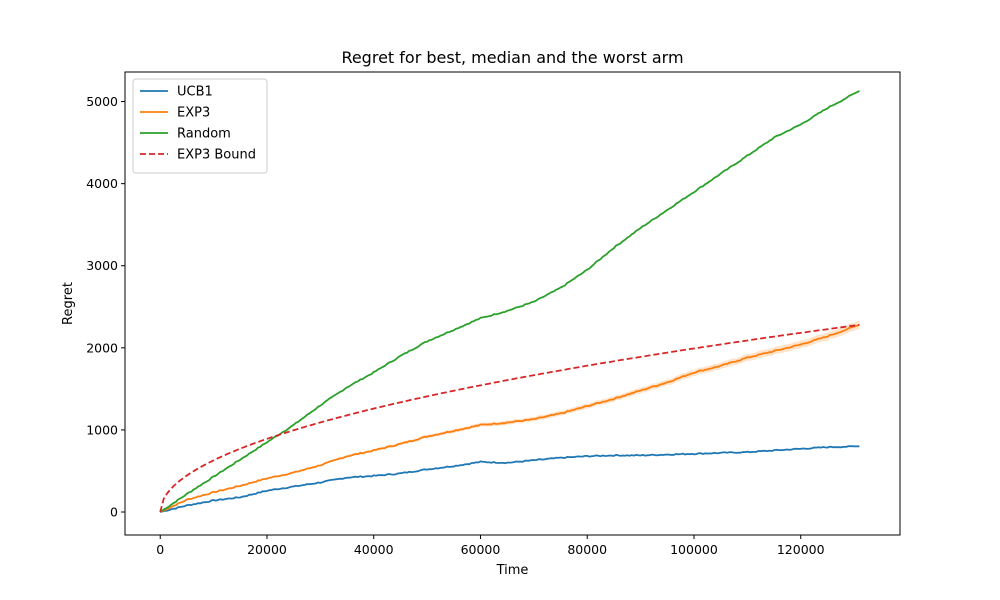  Describe the element at coordinates (68, 303) in the screenshot. I see `y-axis-label: Regret` at that location.